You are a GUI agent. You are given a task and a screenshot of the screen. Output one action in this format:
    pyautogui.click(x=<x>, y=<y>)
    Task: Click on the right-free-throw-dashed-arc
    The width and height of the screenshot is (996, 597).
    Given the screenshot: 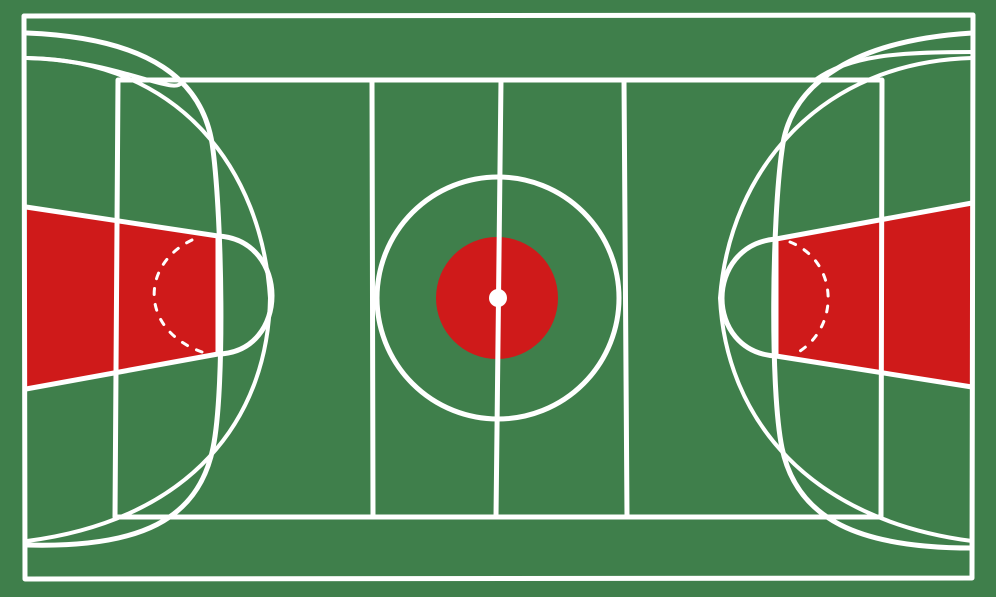 What is the action you would take?
    pyautogui.click(x=809, y=298)
    